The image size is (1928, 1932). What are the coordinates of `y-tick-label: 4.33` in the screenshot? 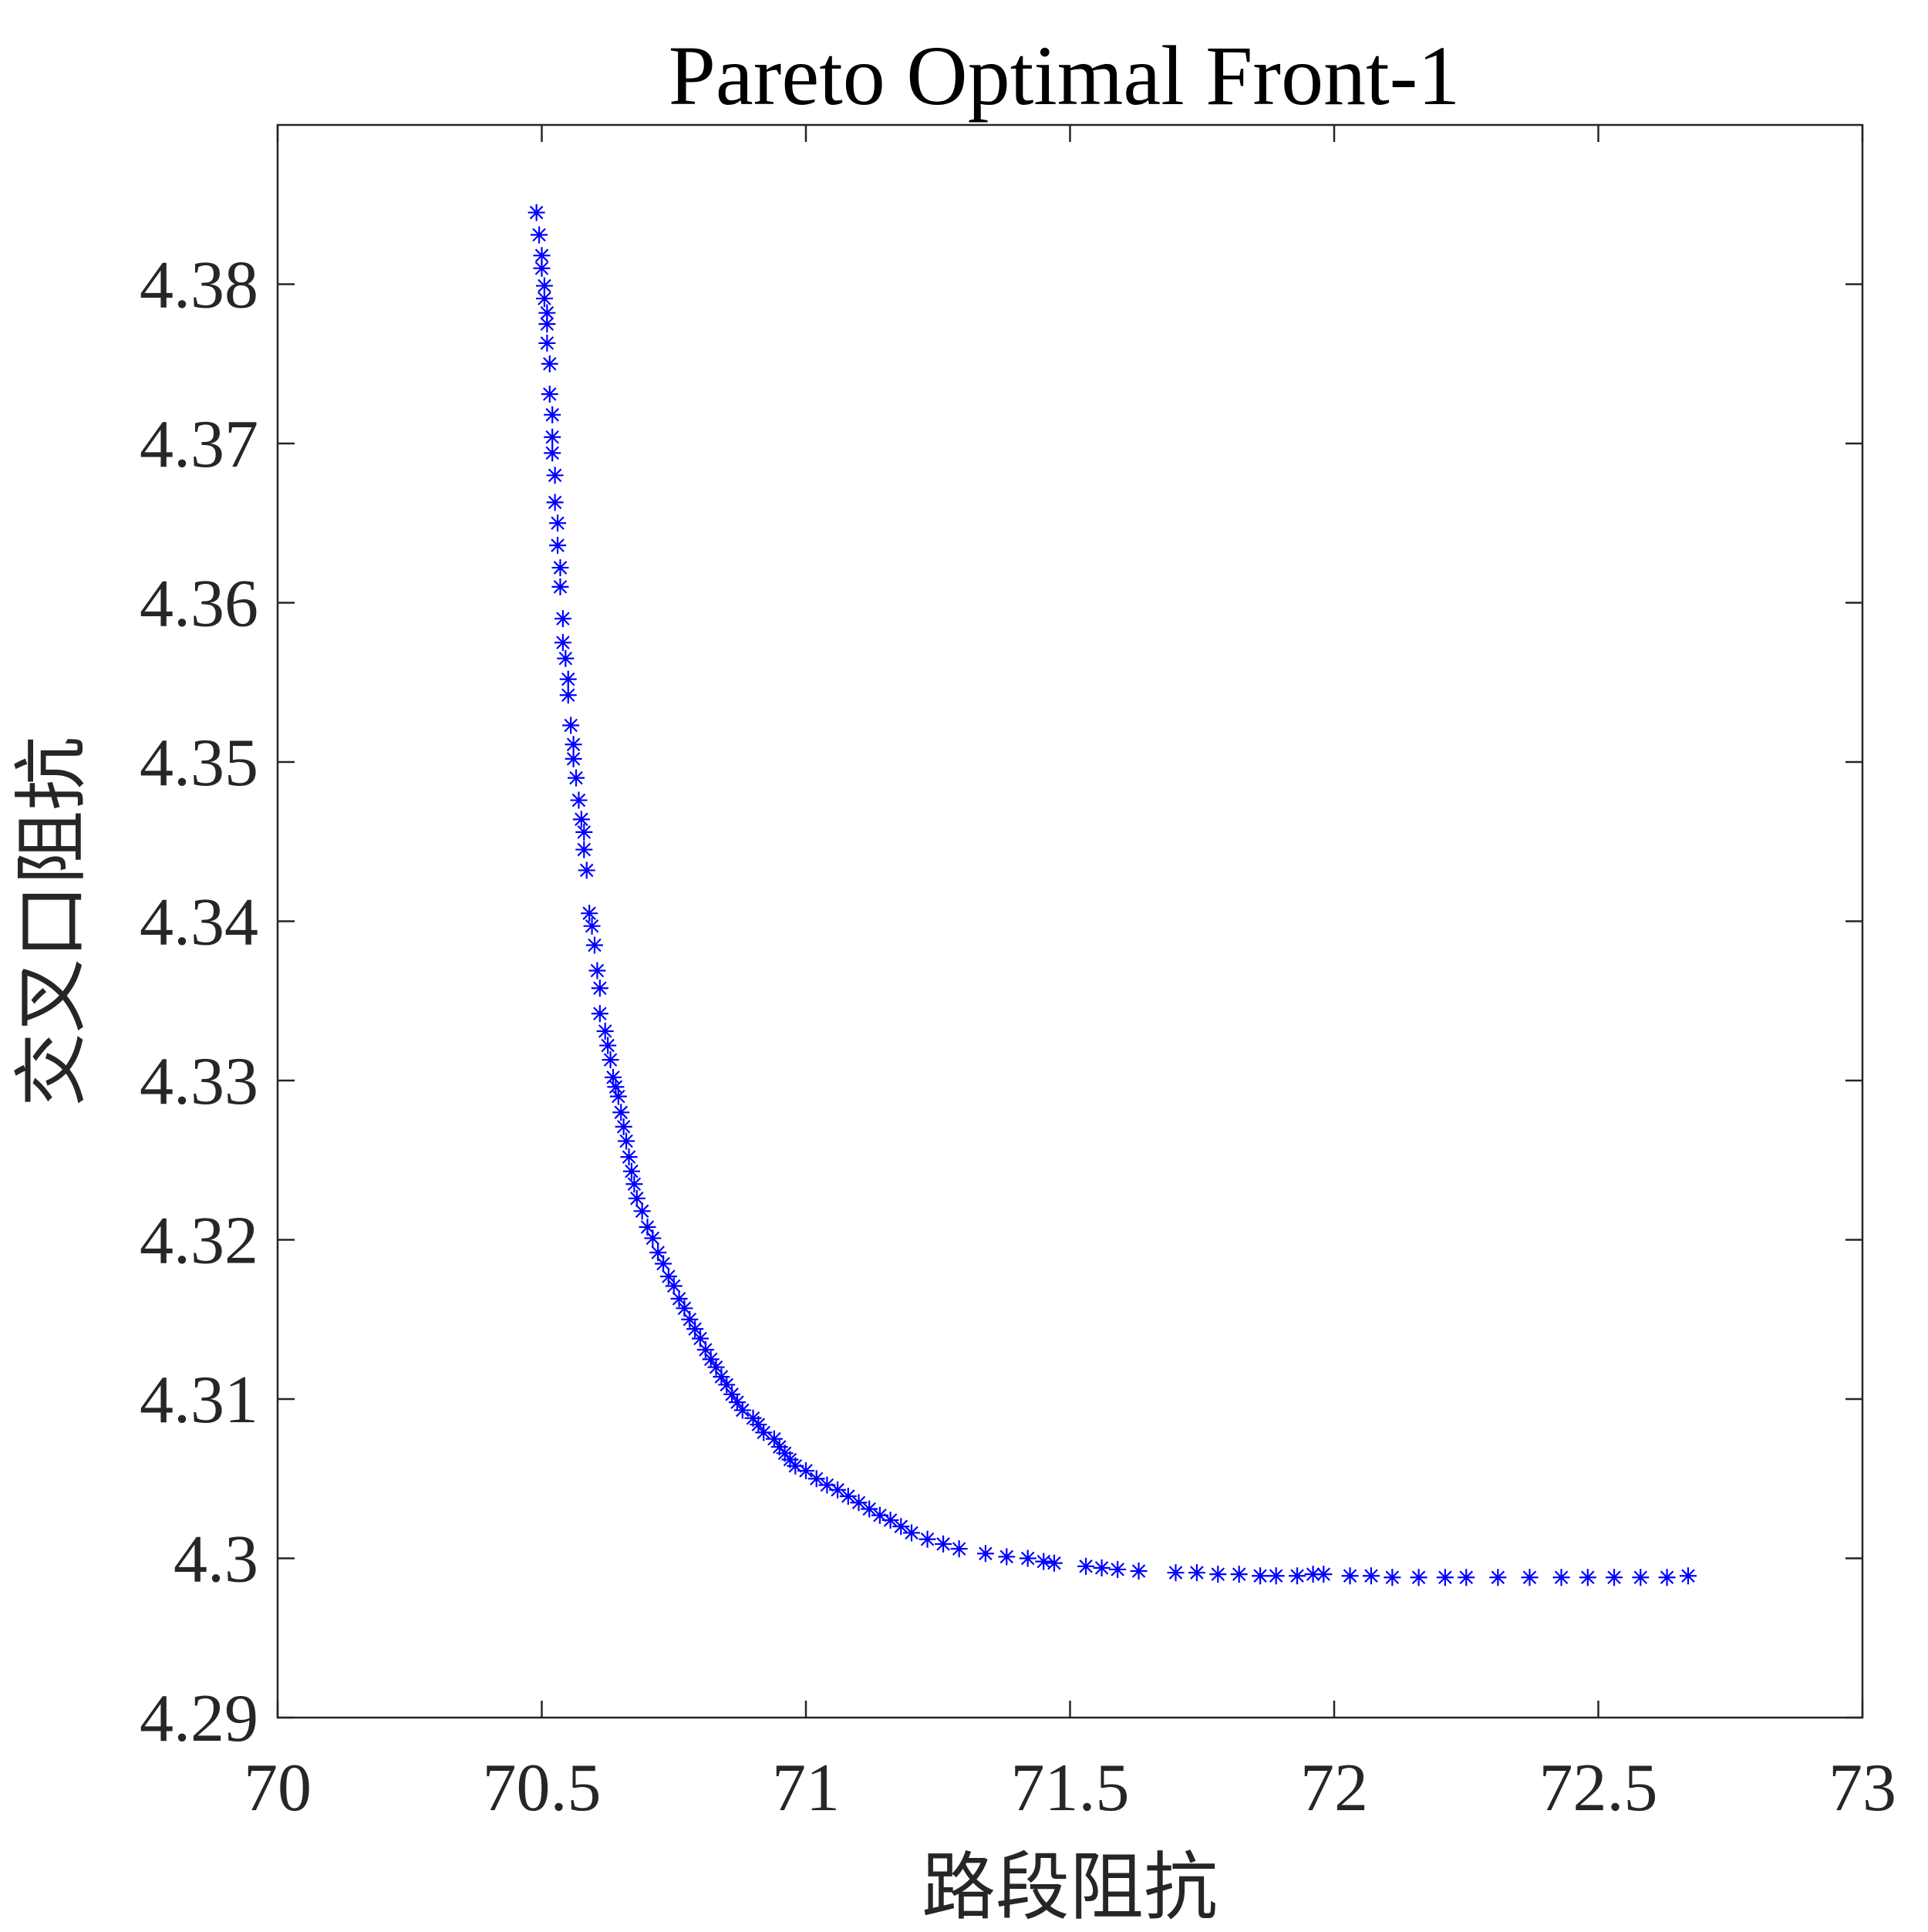 It's located at (199, 1081).